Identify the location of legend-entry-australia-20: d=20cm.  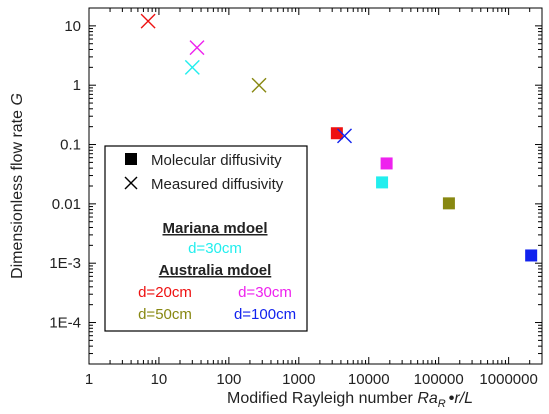
(165, 292).